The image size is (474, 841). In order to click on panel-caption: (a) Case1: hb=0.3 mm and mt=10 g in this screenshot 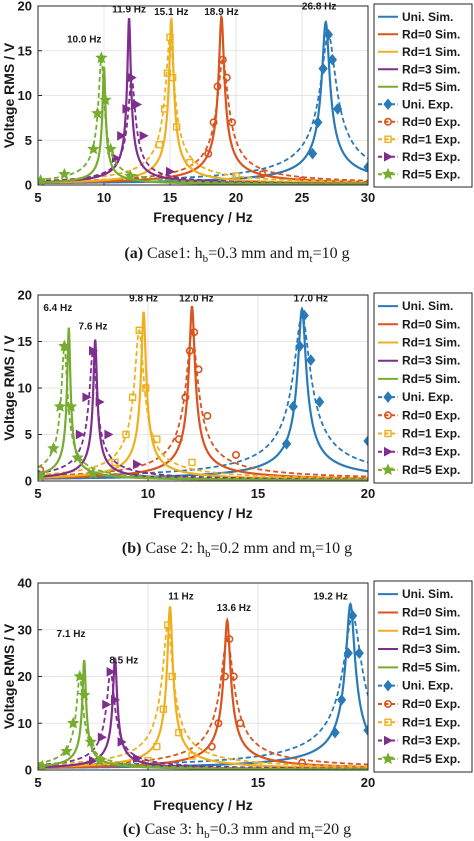, I will do `click(236, 255)`.